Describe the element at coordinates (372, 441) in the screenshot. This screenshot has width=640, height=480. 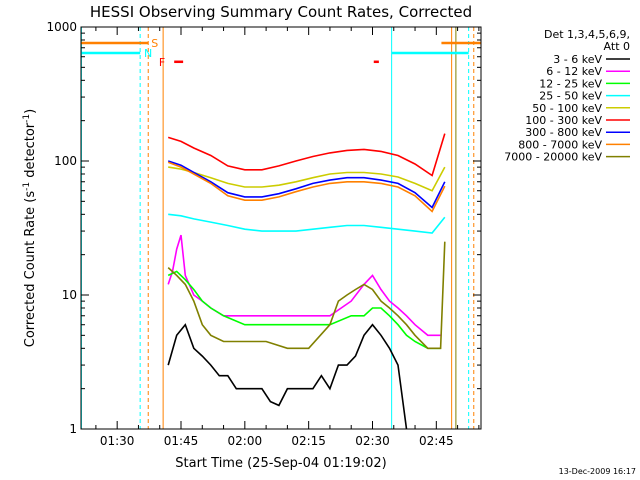
I see `x-tick-label: 02:30` at that location.